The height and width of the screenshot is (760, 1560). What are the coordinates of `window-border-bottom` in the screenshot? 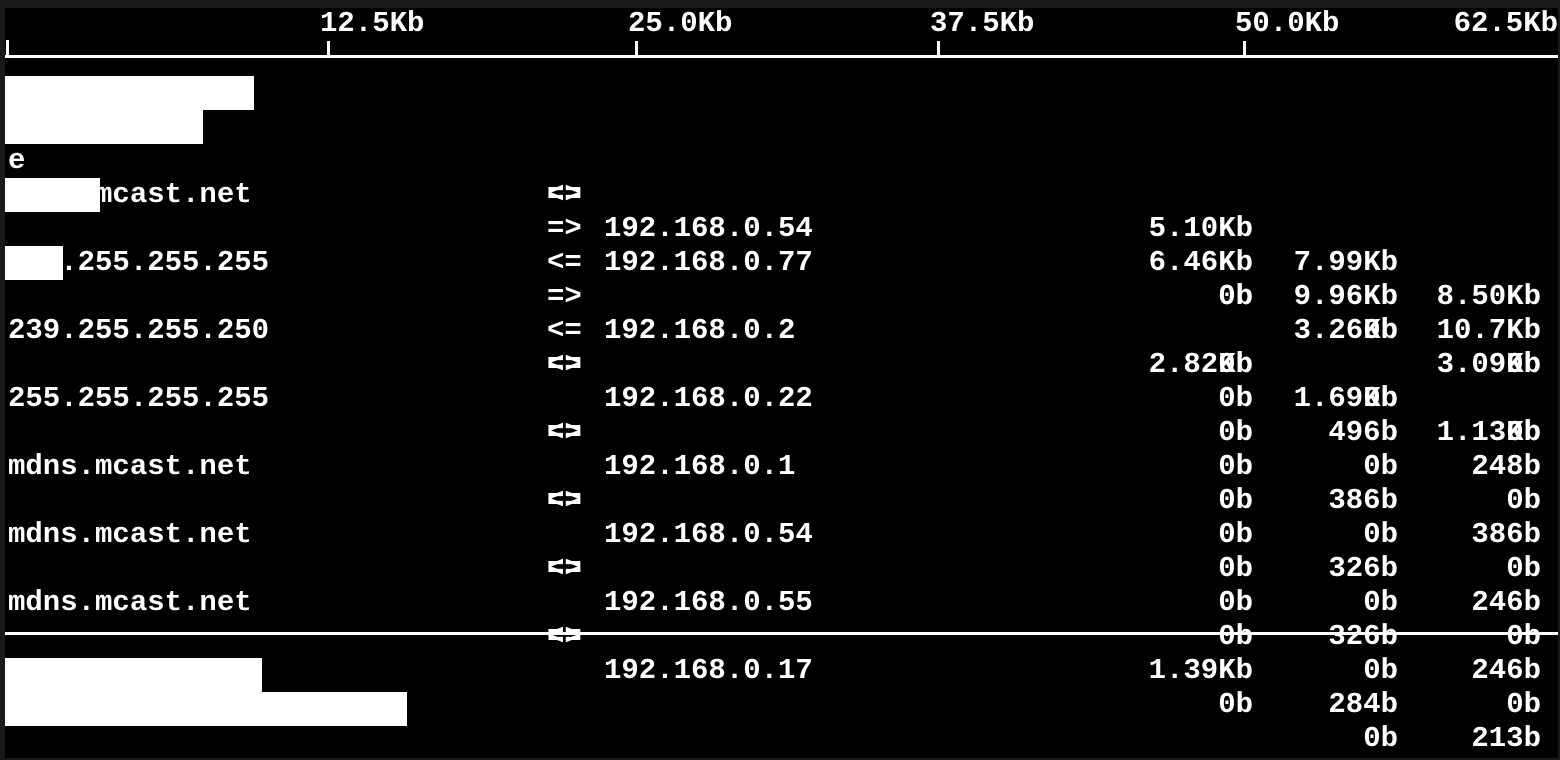 It's located at (780, 759).